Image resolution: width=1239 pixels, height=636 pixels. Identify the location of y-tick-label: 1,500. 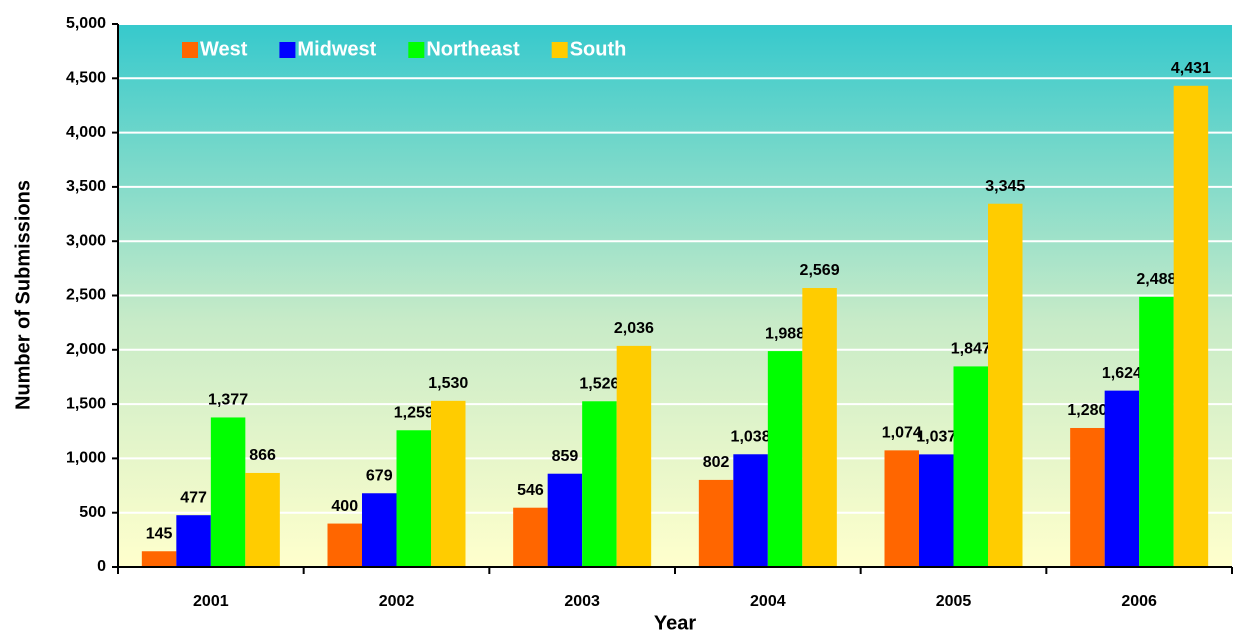
(86, 403).